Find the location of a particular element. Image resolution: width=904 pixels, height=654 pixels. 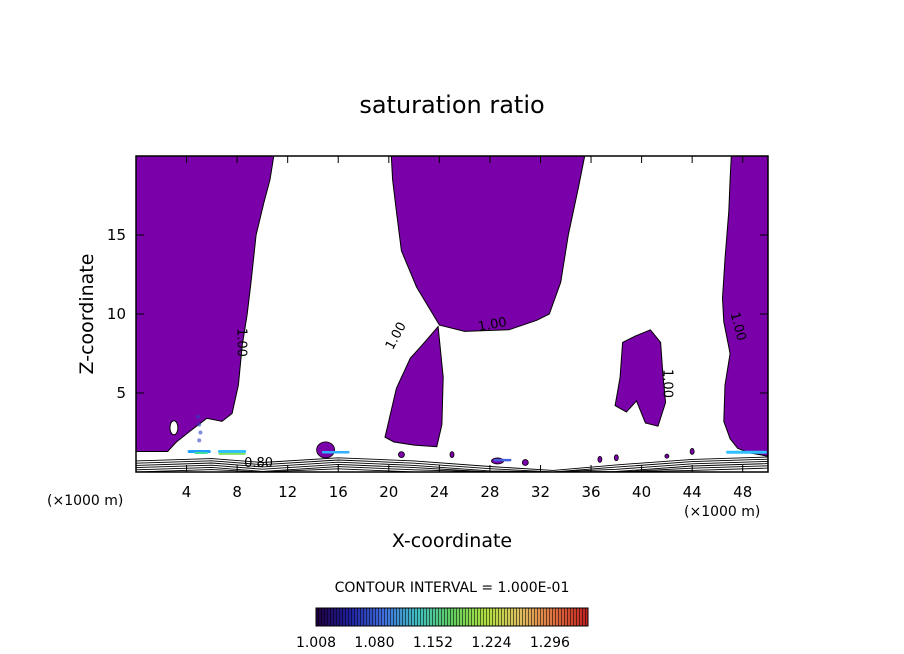

x-unit-left: (×1000 m) is located at coordinates (85, 501).